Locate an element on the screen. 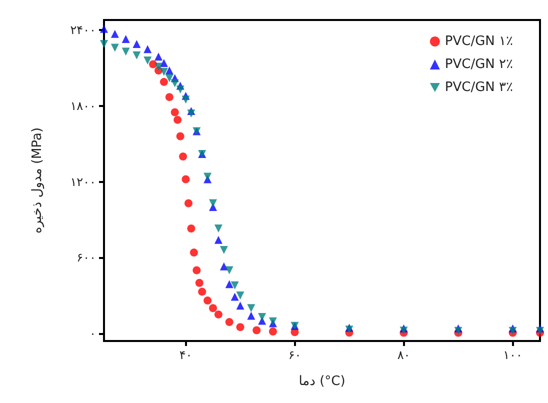 The image size is (548, 403). y-axis-title: مدول ذخیره (MPa) is located at coordinates (37, 180).